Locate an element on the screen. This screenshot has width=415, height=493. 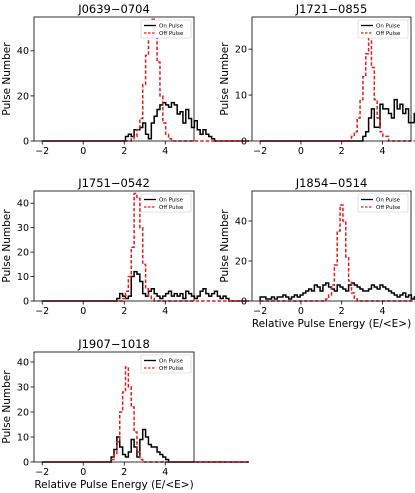
chart-title: J1721−0855 is located at coordinates (331, 9).